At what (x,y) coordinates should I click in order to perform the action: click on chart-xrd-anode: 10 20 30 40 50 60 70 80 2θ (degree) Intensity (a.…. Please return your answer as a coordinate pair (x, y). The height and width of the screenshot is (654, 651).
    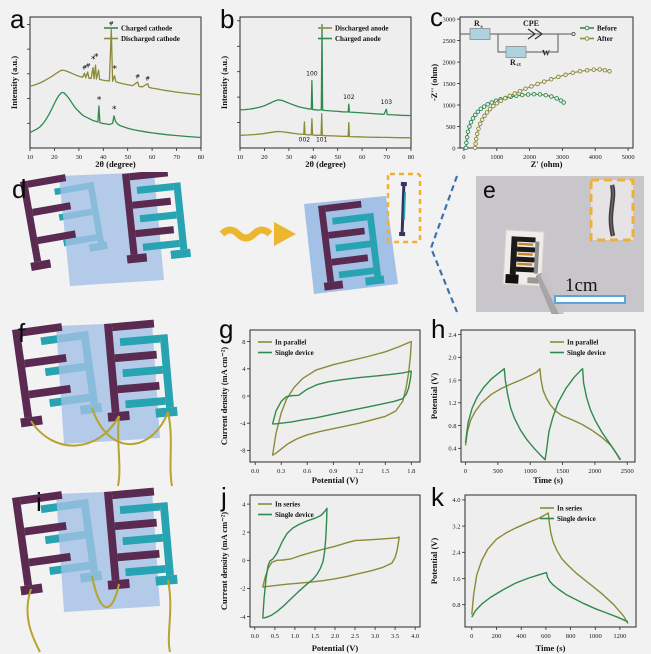
    Looking at the image, I should click on (323, 87).